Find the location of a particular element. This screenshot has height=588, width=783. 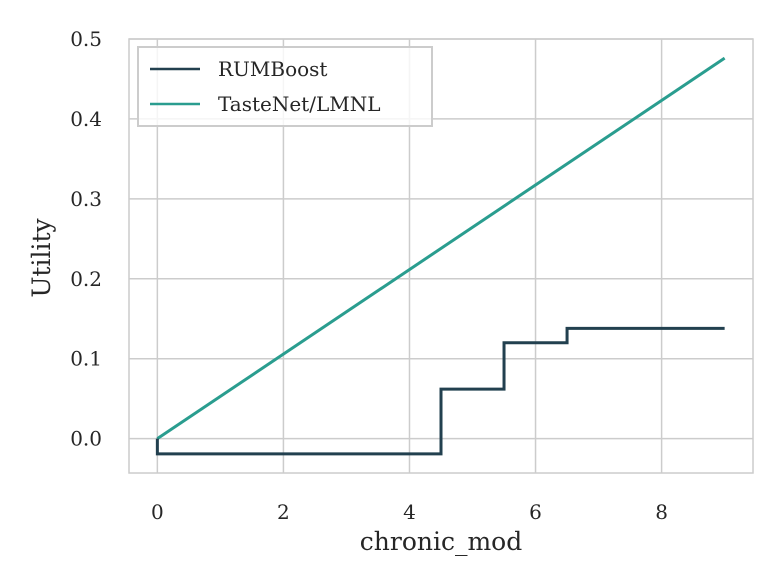

y-axis-label: Utility is located at coordinates (41, 257).